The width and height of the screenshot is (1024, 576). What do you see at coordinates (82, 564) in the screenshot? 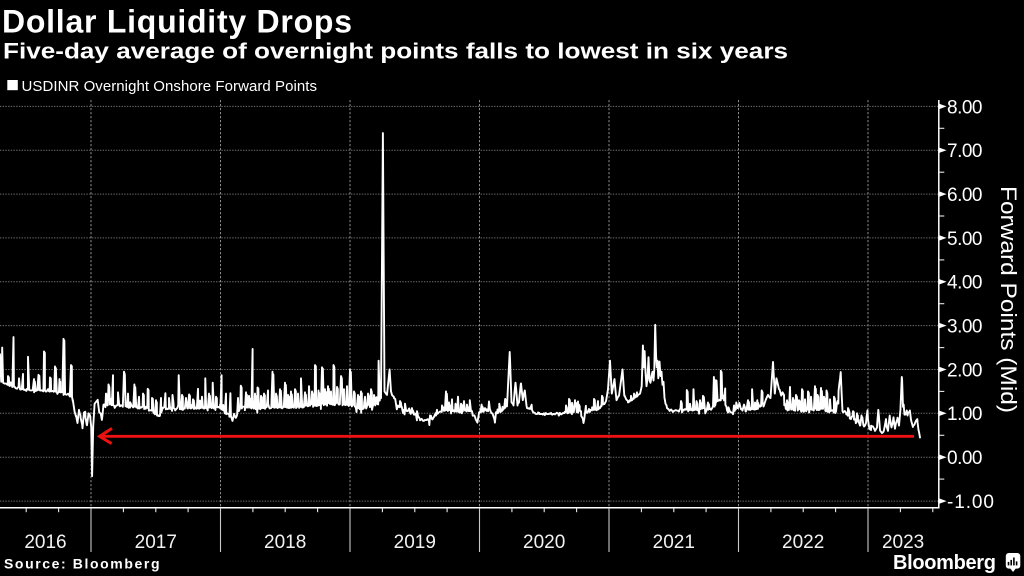
I see `svg-text: Source: Bloomberg` at bounding box center [82, 564].